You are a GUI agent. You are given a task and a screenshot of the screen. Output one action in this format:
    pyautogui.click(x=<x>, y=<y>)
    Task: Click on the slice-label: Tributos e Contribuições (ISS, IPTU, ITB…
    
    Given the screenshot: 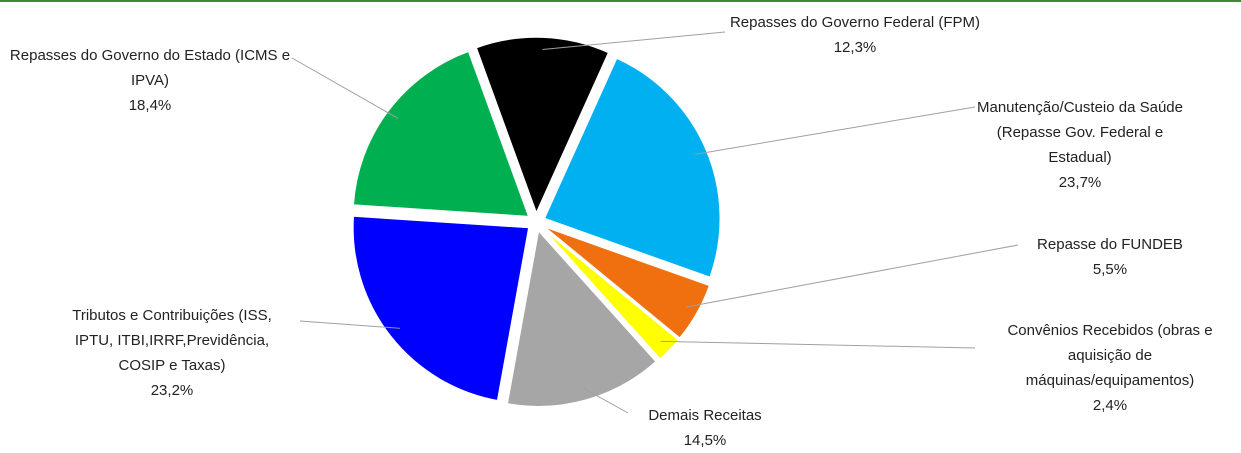 What is the action you would take?
    pyautogui.click(x=172, y=353)
    